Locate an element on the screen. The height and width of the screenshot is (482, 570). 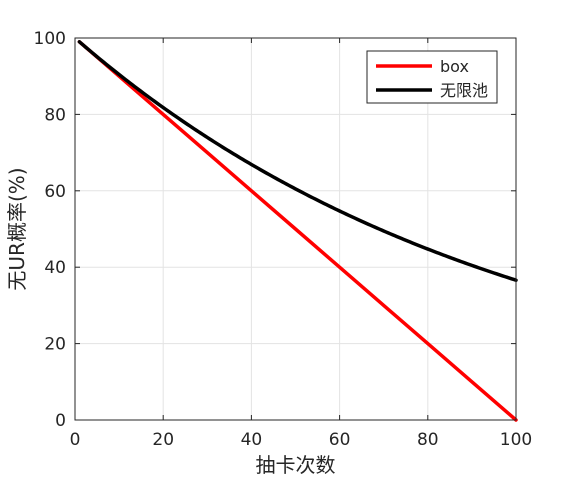
x-tick-label: 100 is located at coordinates (516, 440).